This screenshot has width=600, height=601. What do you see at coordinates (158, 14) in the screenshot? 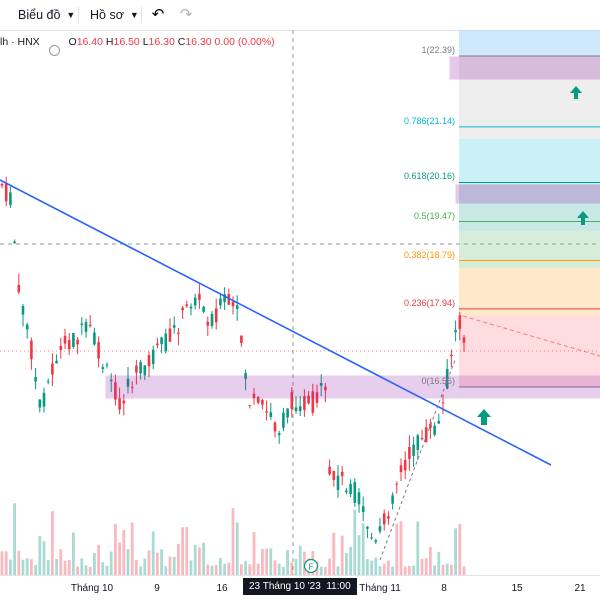
I see `undo-icon: ↶` at bounding box center [158, 14].